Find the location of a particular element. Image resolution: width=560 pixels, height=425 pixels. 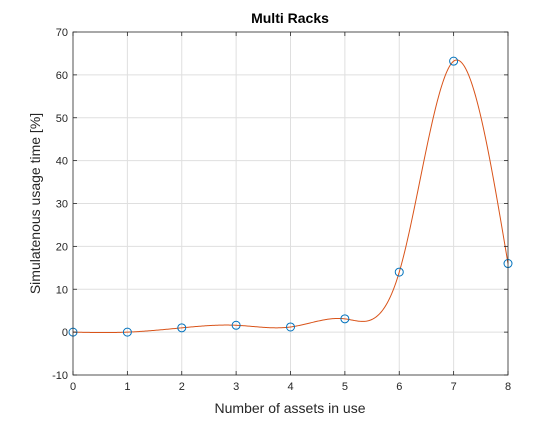

y-tick-label: 30 is located at coordinates (62, 205).